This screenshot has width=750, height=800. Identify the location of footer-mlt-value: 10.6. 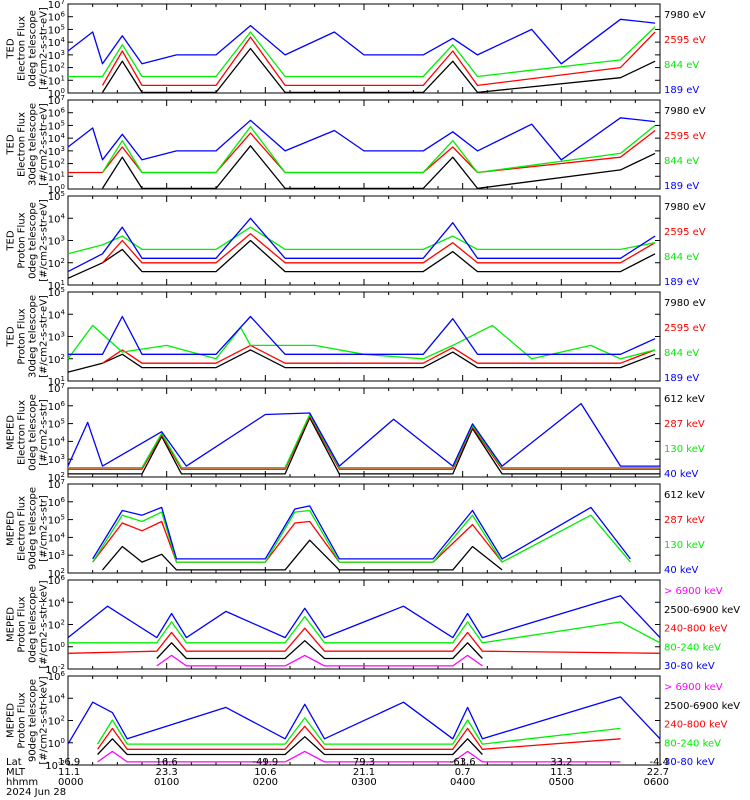
(265, 772).